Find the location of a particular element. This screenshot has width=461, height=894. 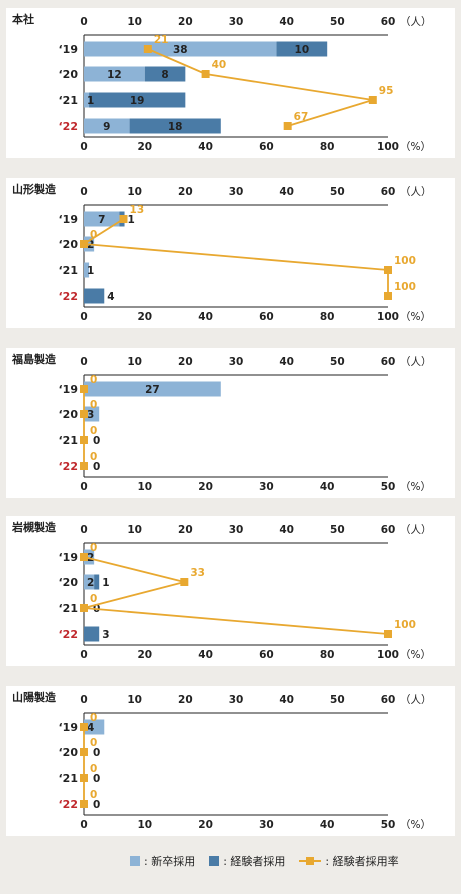

legend-new-grad-label: : 新卒採用 is located at coordinates (170, 861).